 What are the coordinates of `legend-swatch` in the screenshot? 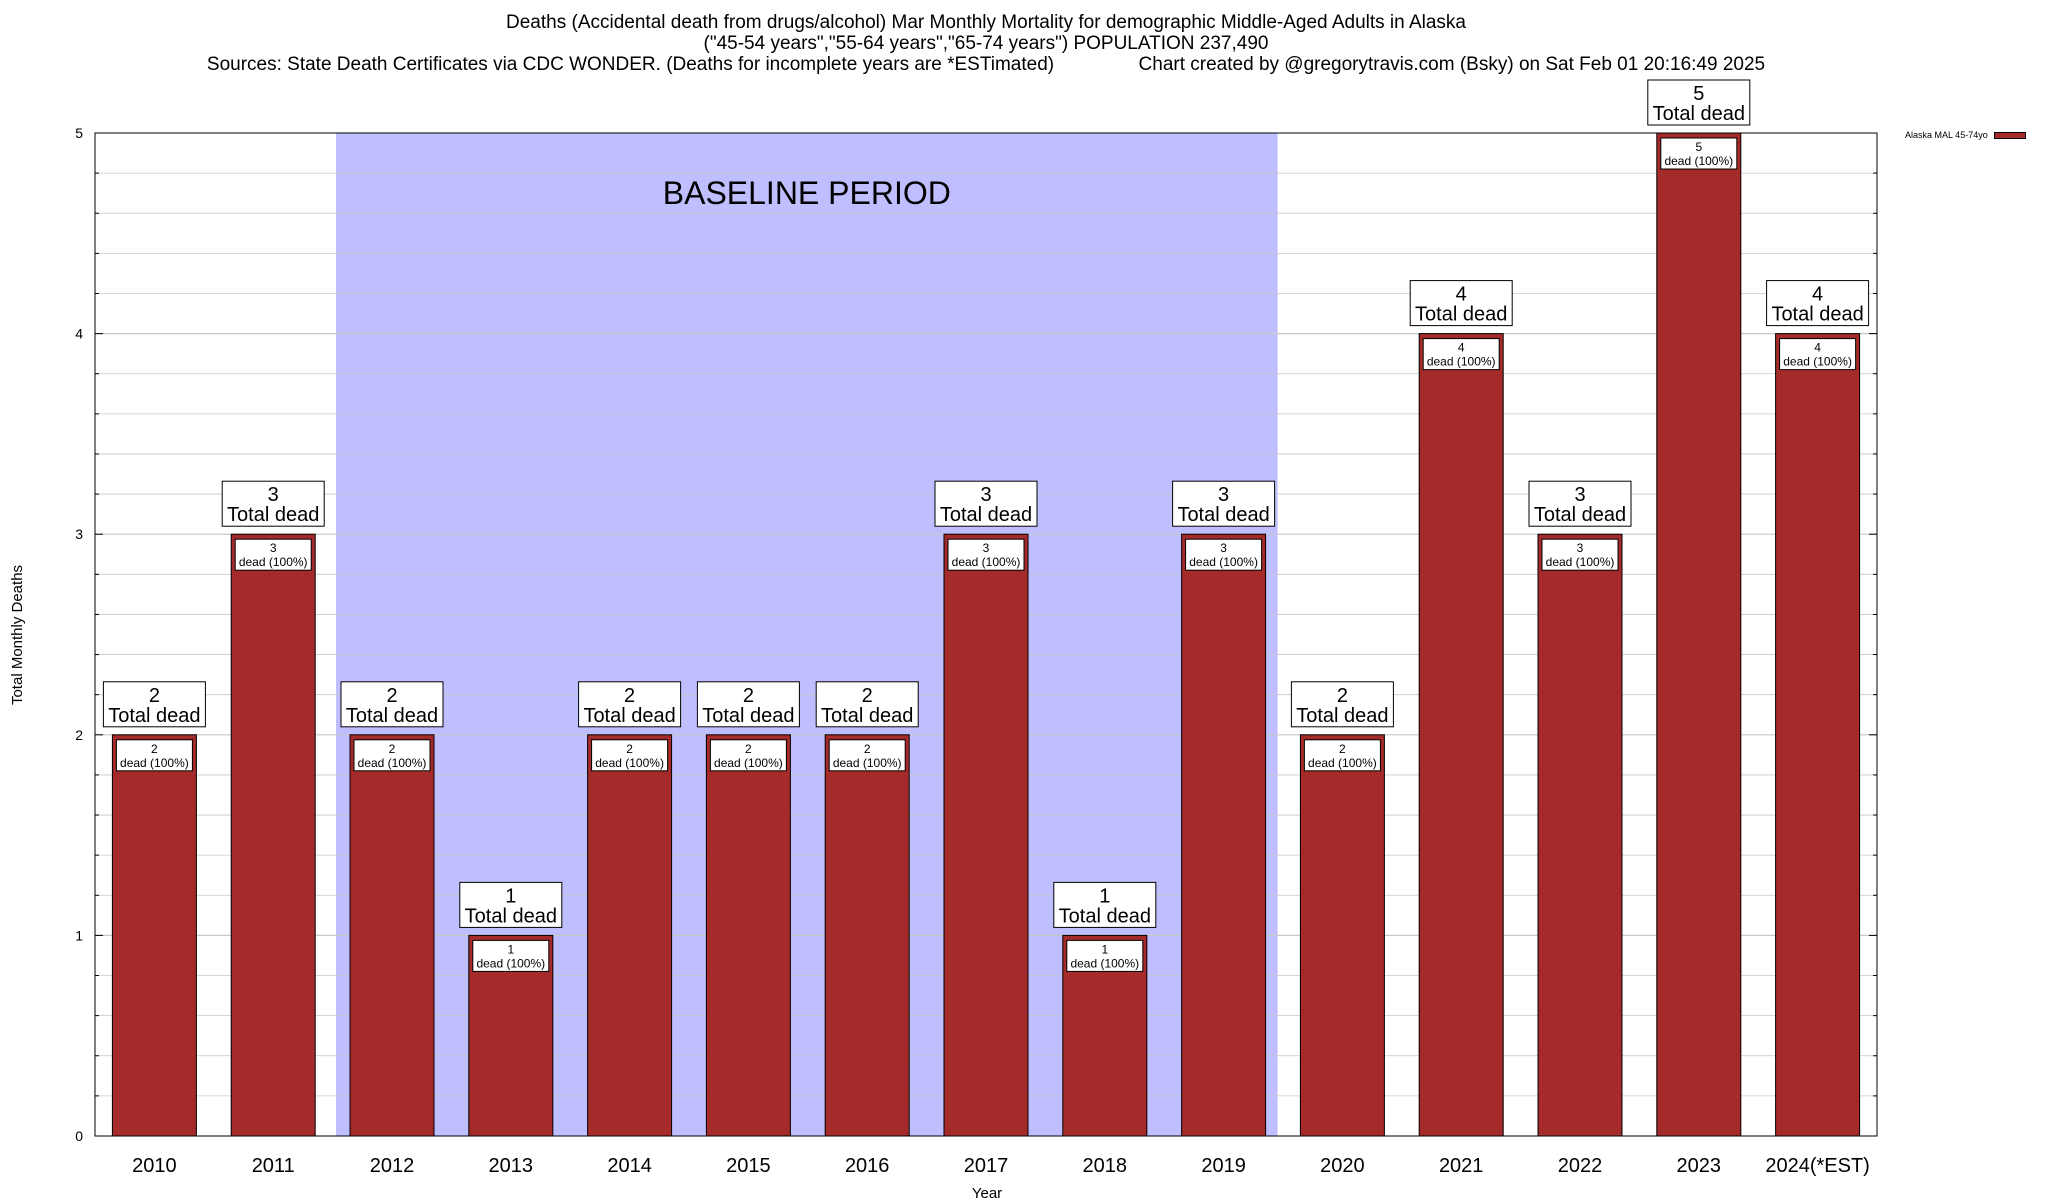 It's located at (2009, 136).